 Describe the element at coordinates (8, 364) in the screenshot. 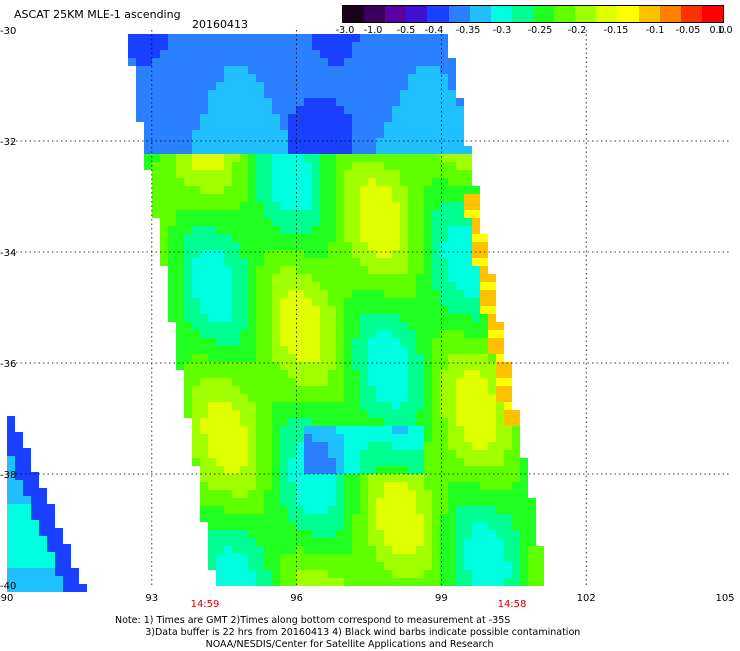

I see `latitude-label: -36` at that location.